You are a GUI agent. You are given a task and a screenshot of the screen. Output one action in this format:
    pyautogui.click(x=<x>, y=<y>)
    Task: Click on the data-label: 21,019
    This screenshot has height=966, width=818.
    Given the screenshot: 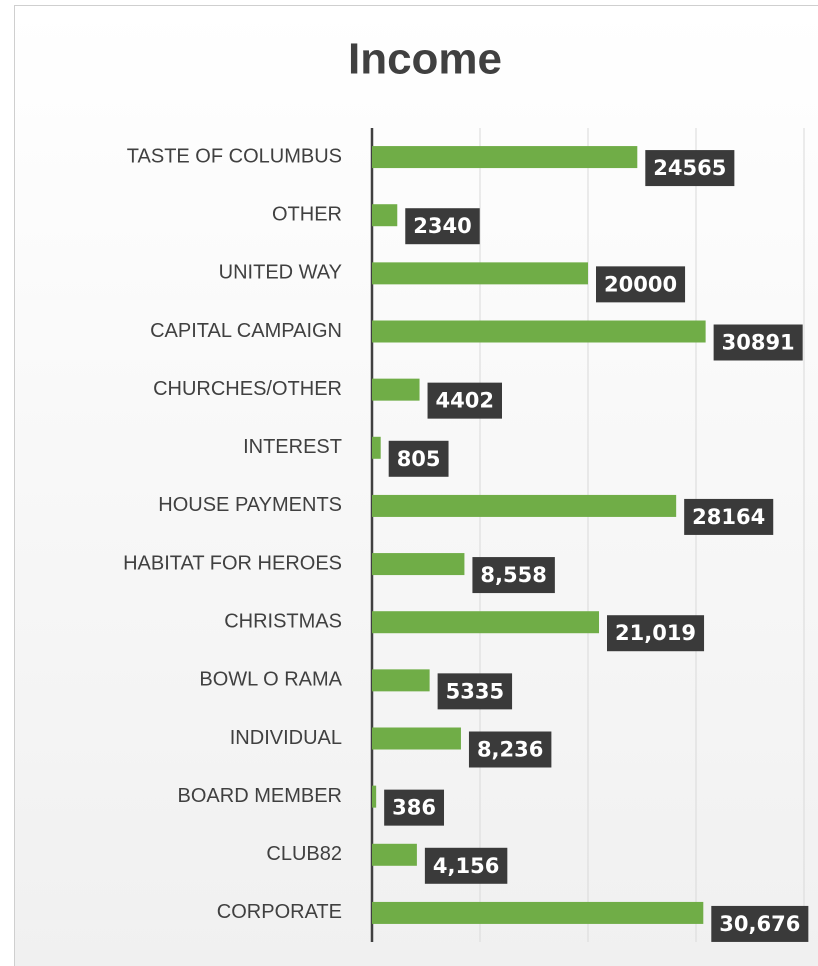 What is the action you would take?
    pyautogui.click(x=655, y=633)
    